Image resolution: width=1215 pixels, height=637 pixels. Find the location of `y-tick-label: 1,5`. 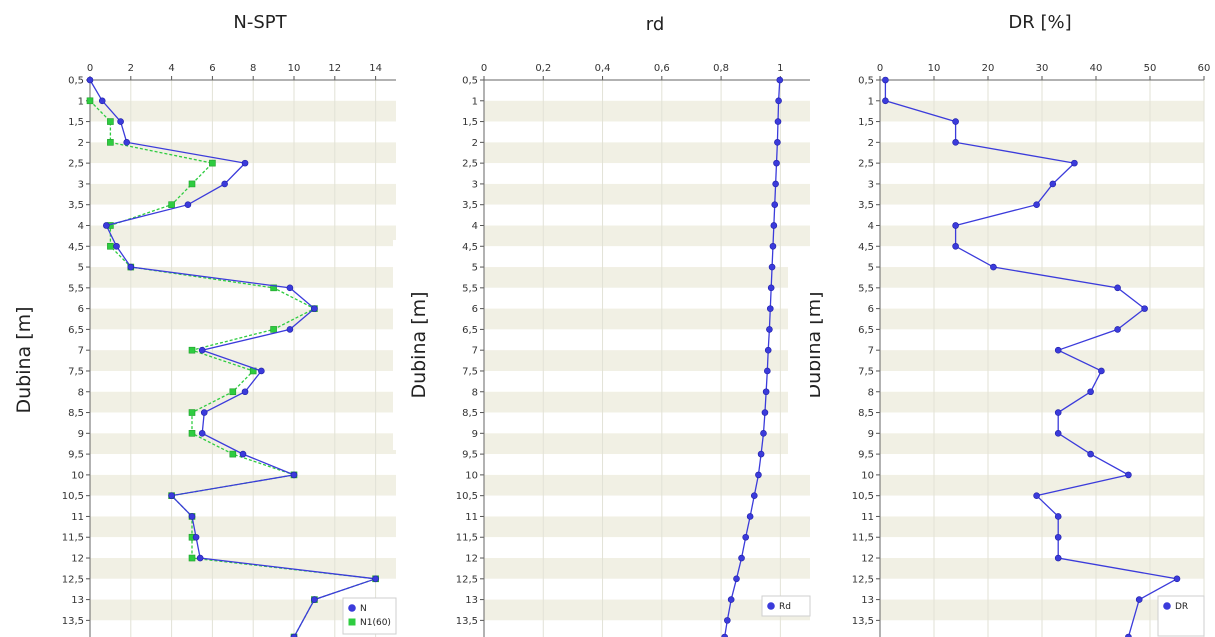

y-tick-label: 1,5 is located at coordinates (76, 122).